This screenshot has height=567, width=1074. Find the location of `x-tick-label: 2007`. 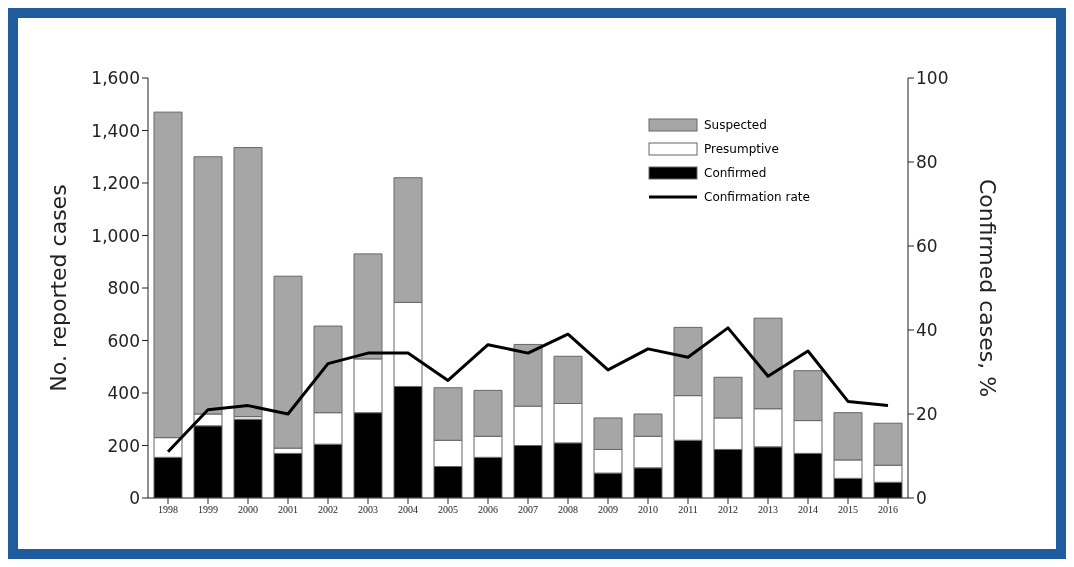

x-tick-label: 2007 is located at coordinates (528, 510).